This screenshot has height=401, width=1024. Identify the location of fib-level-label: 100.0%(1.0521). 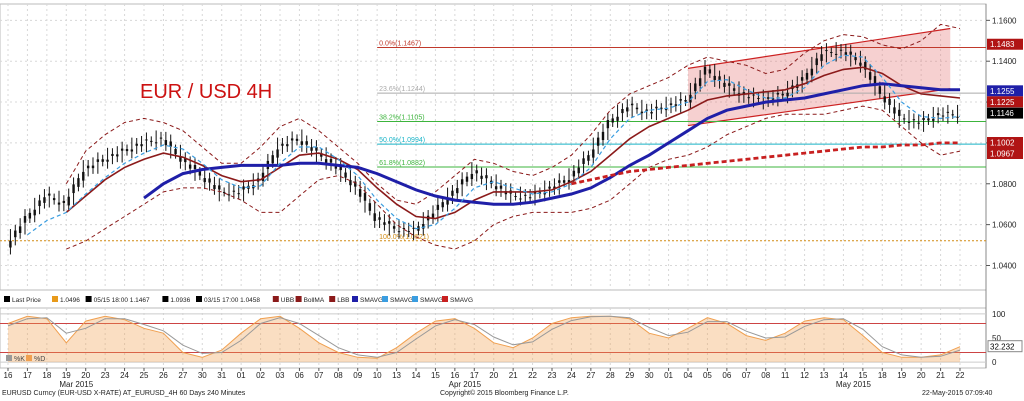
(404, 237).